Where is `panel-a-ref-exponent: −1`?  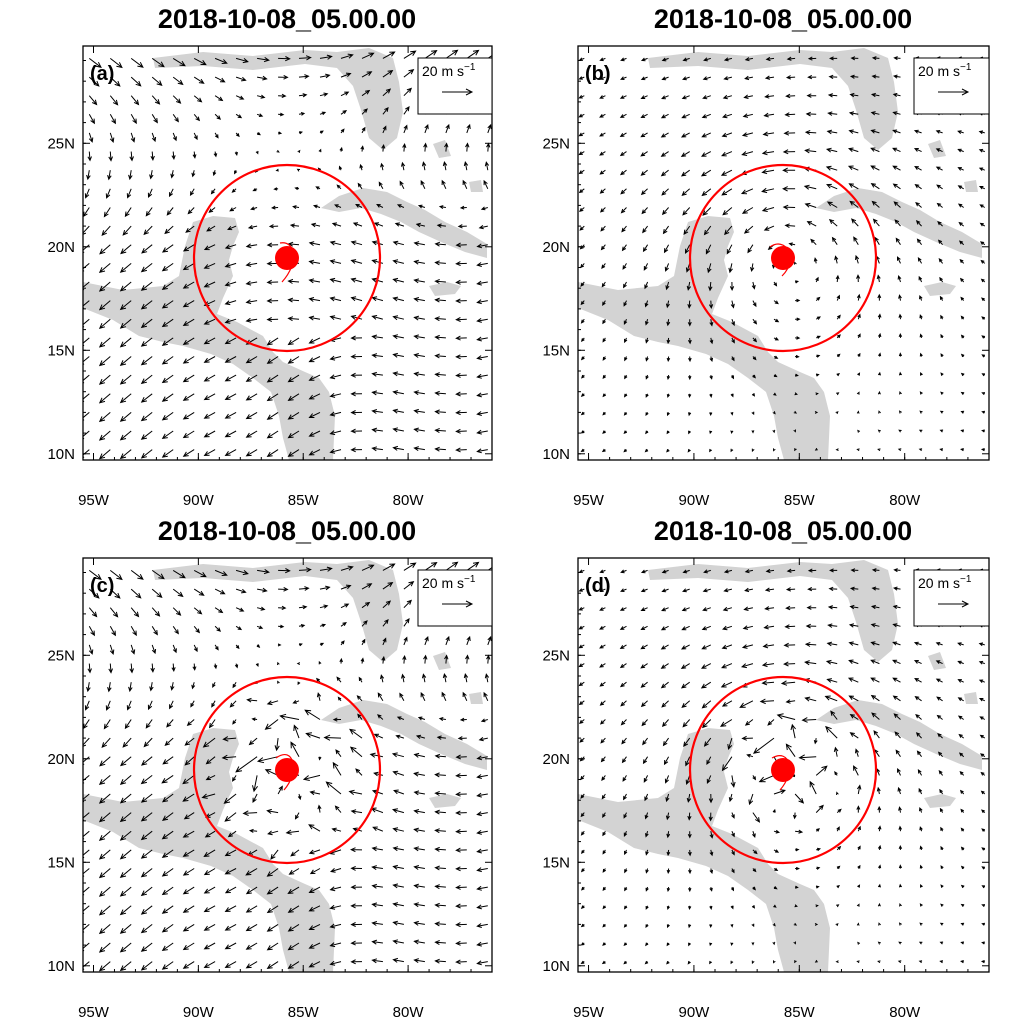 panel-a-ref-exponent: −1 is located at coordinates (470, 67).